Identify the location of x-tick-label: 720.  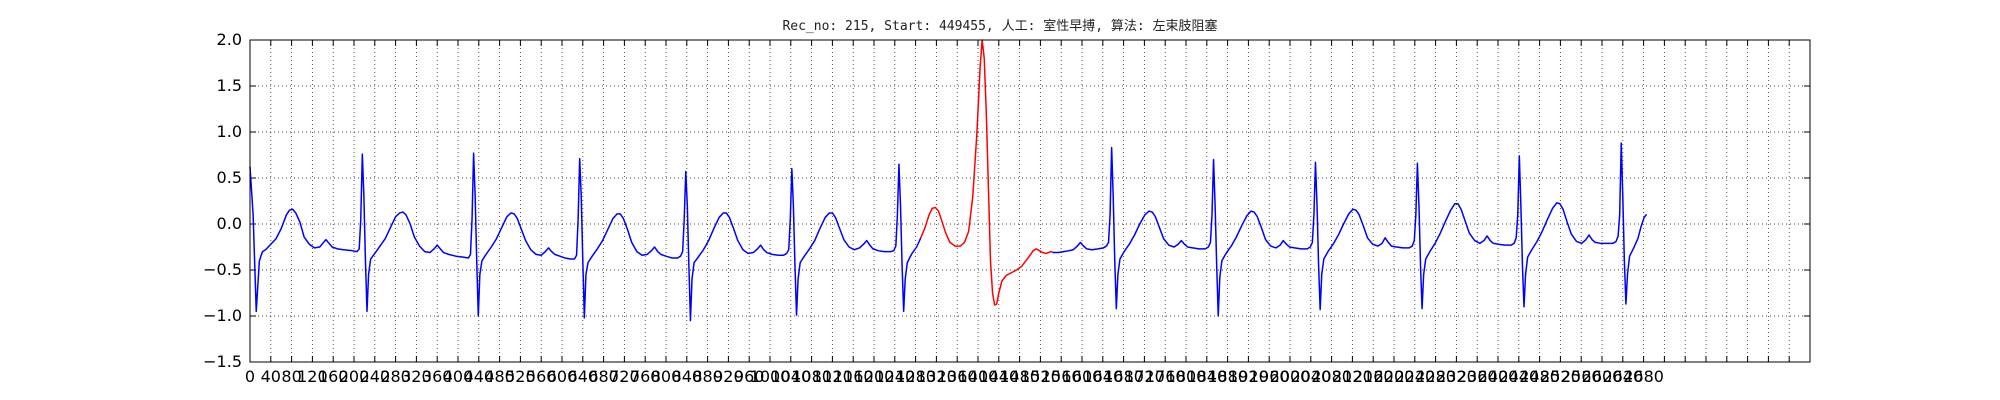
(624, 376).